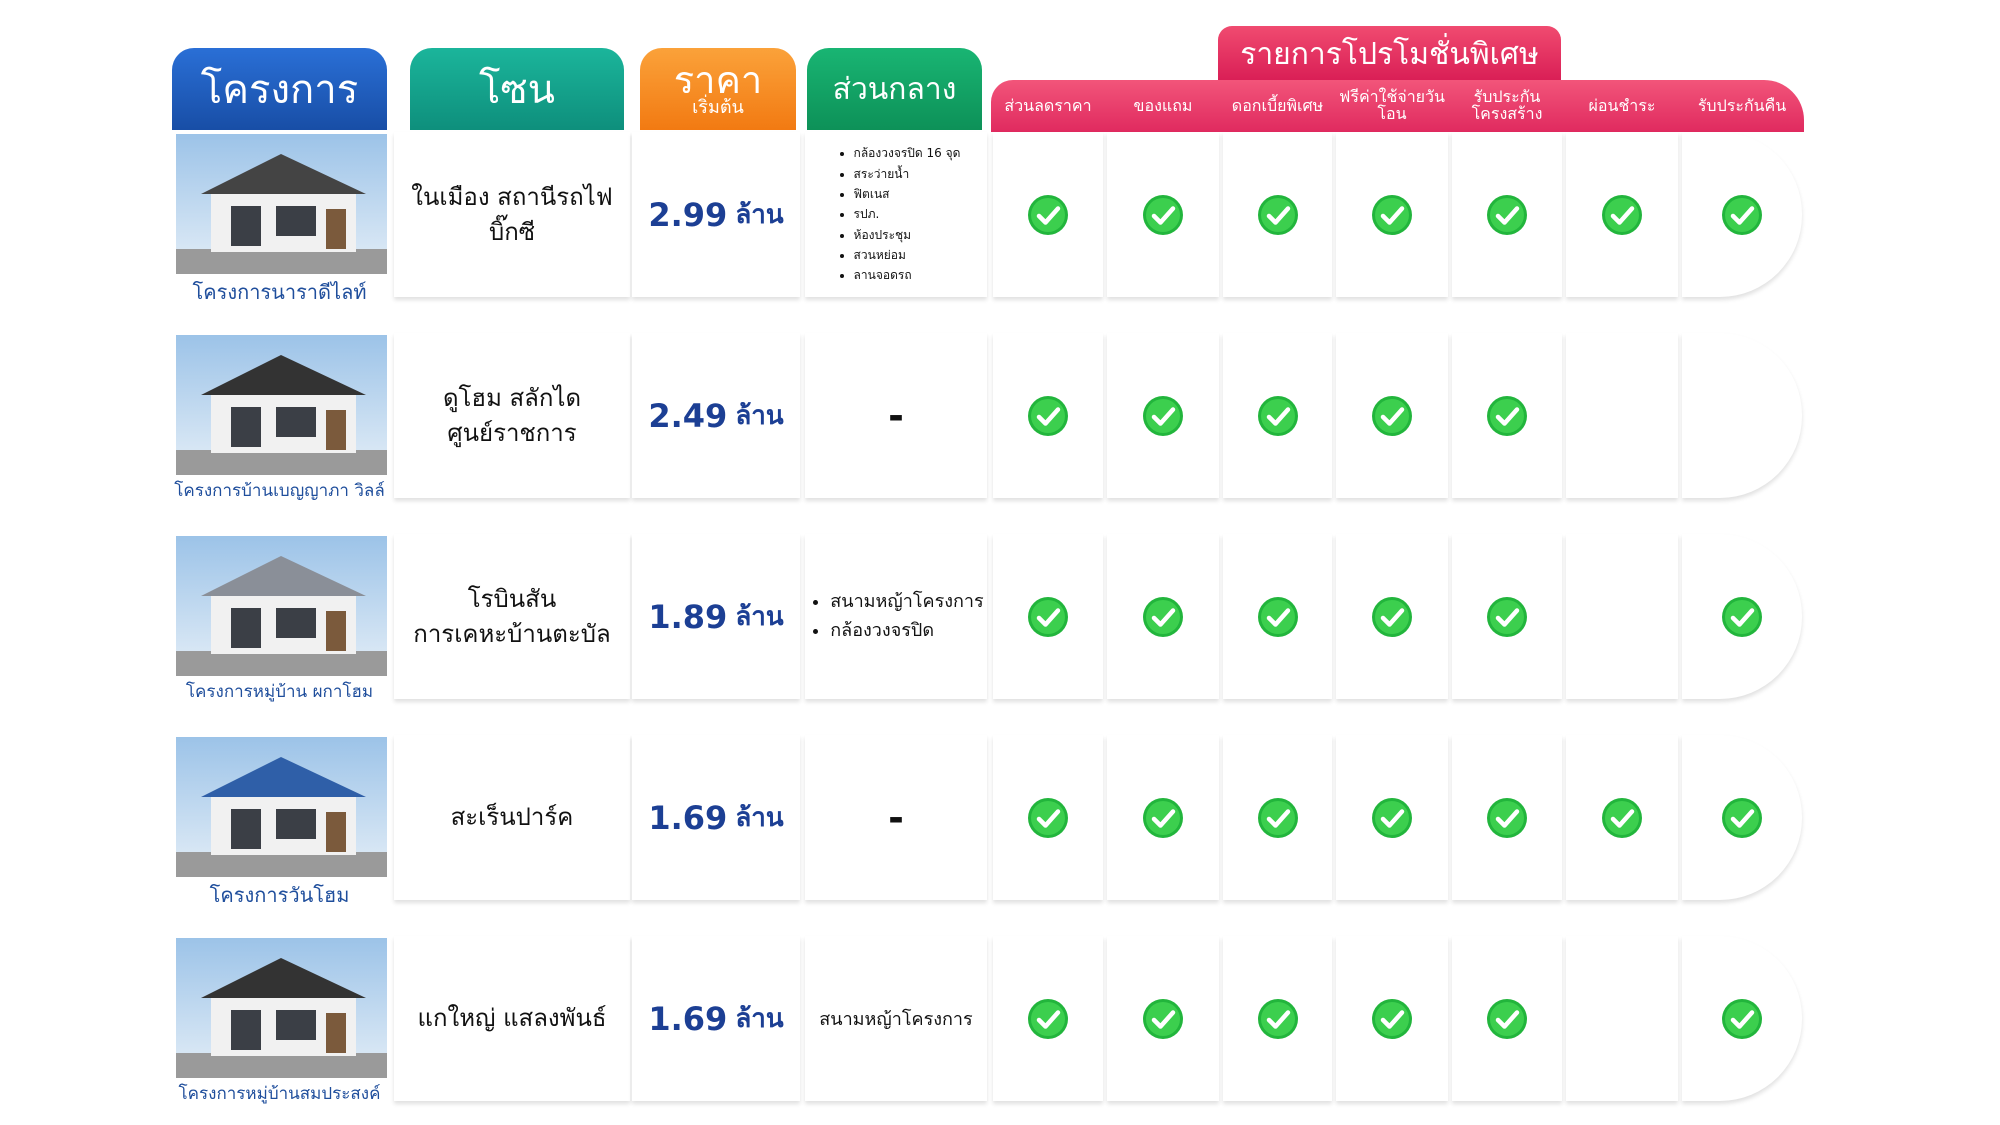 The width and height of the screenshot is (2000, 1125). I want to click on header-price: ราคา เริ่มต้น, so click(718, 89).